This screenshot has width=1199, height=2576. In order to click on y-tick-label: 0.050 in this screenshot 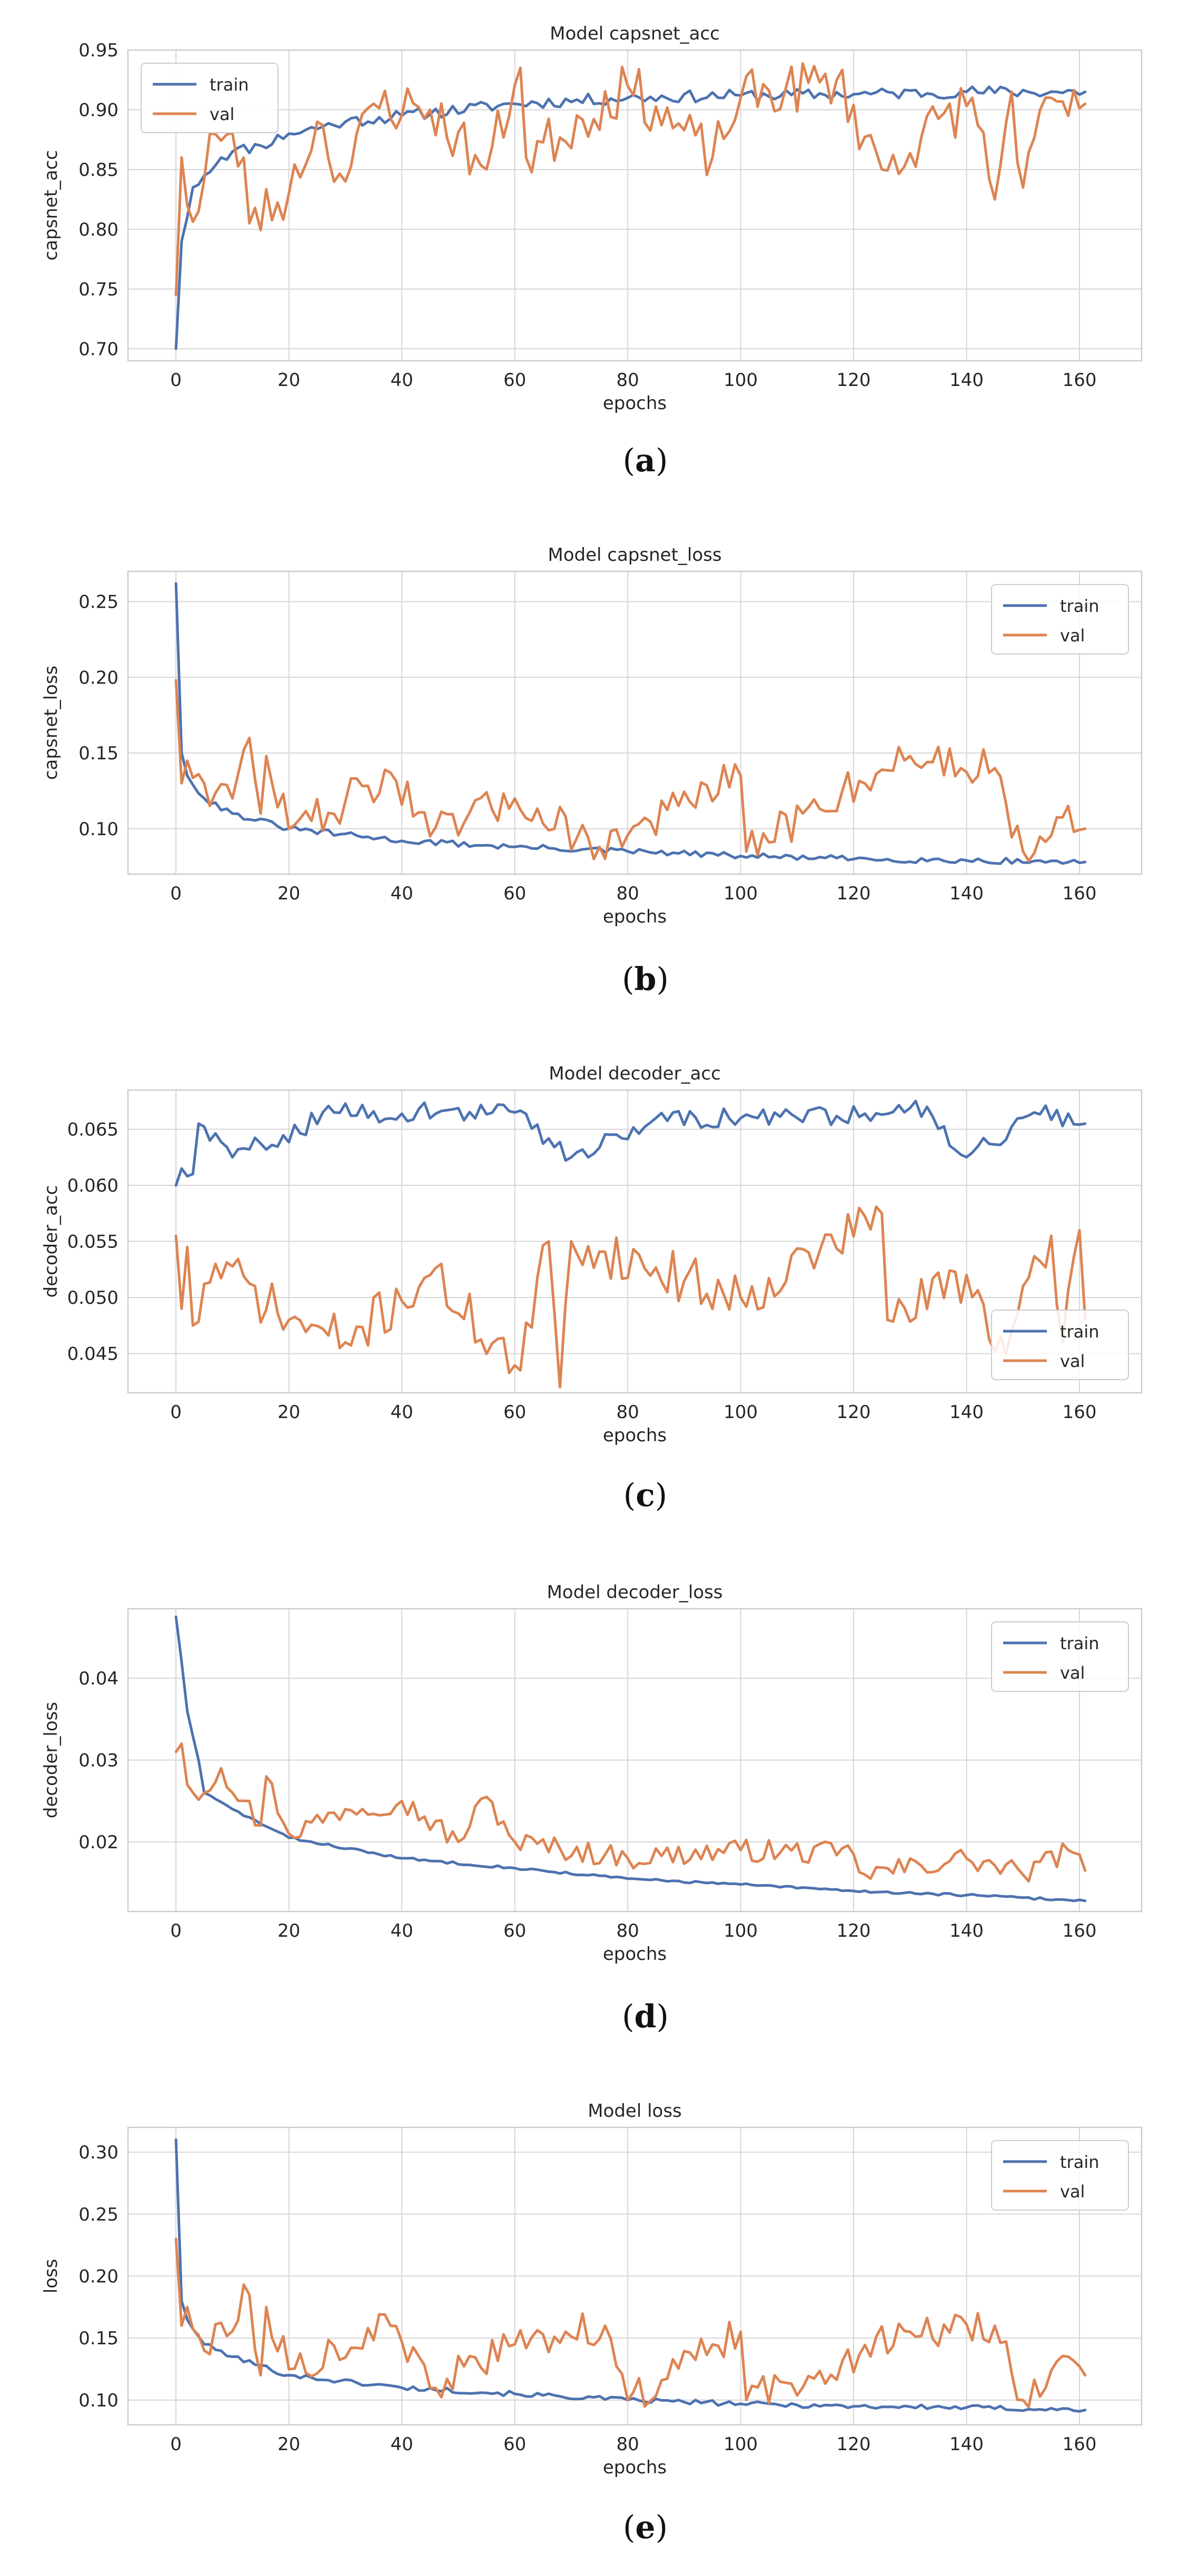, I will do `click(92, 1298)`.